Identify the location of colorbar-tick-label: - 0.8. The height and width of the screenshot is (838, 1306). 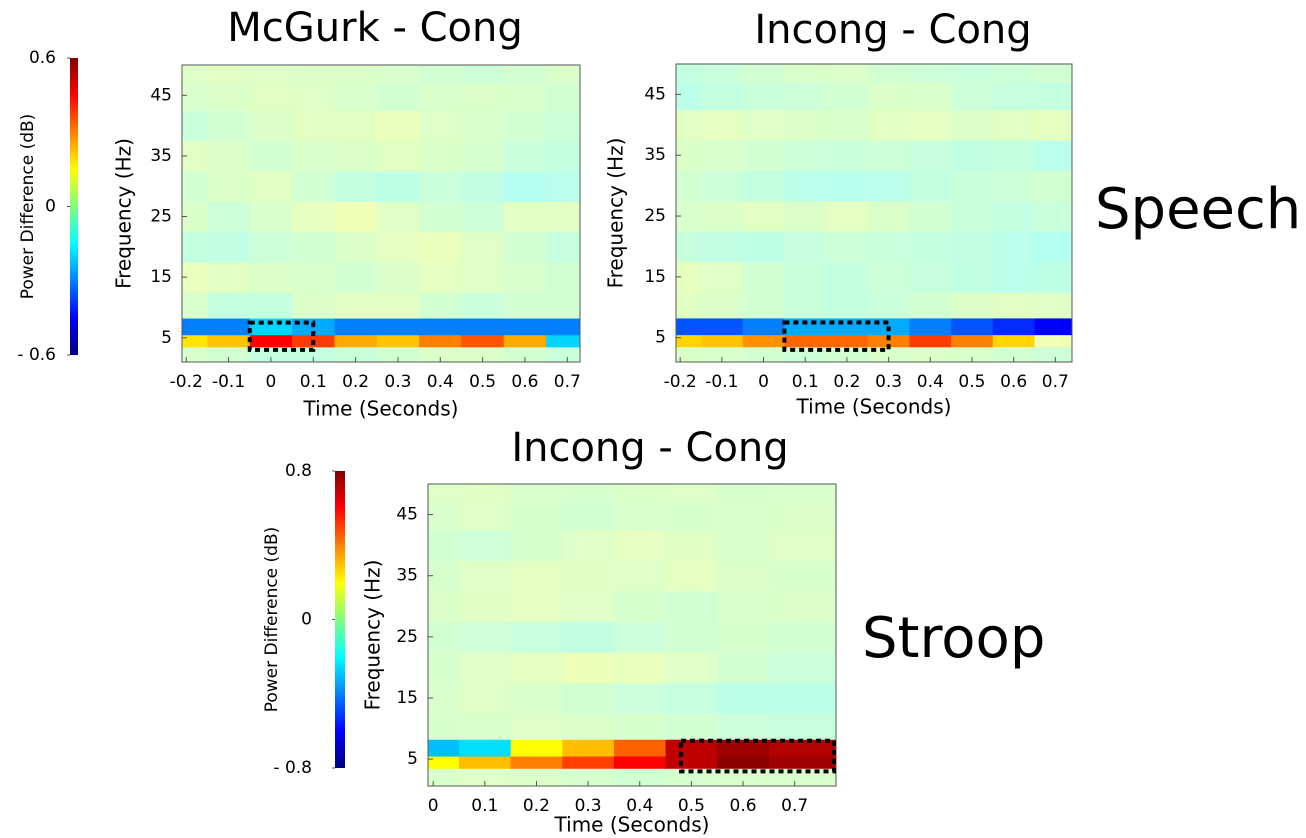
(292, 768).